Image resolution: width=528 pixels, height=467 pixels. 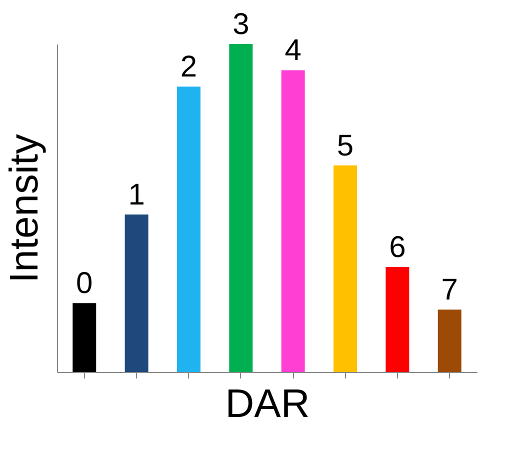 I want to click on x-tick-label: 3, so click(x=241, y=24).